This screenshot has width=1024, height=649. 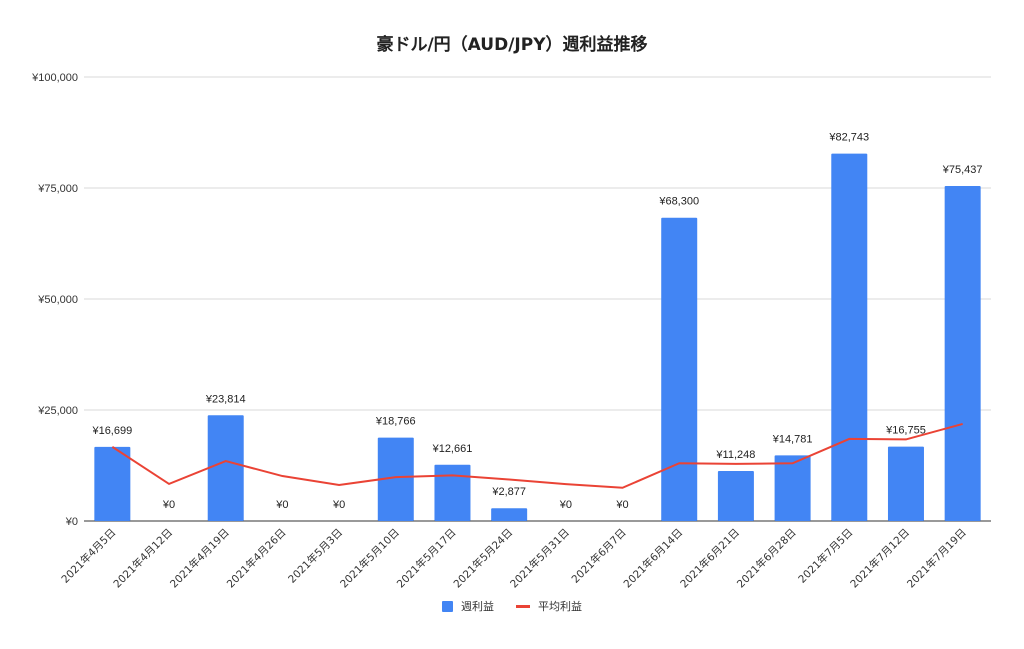 I want to click on y-tick-label: ¥100,000, so click(x=54, y=78).